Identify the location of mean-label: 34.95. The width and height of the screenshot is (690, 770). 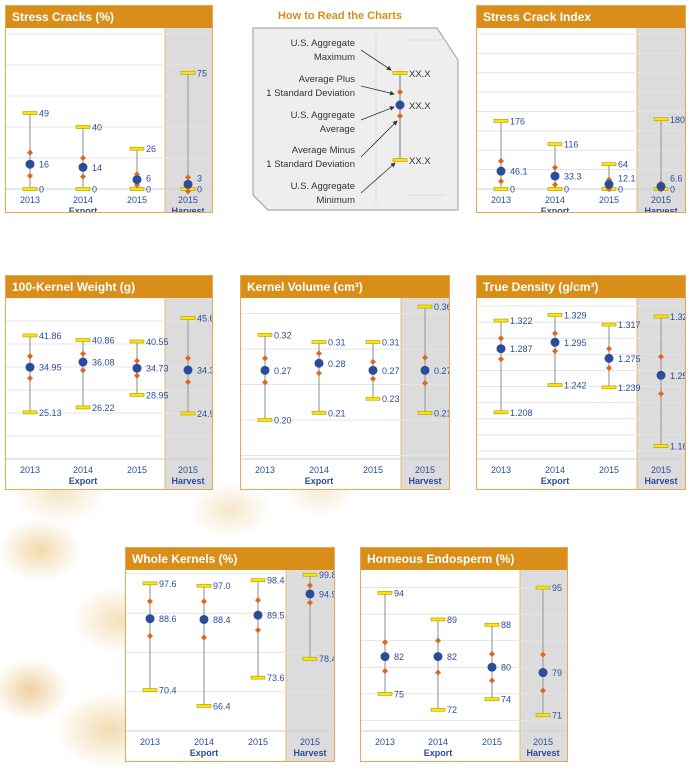
(50, 368).